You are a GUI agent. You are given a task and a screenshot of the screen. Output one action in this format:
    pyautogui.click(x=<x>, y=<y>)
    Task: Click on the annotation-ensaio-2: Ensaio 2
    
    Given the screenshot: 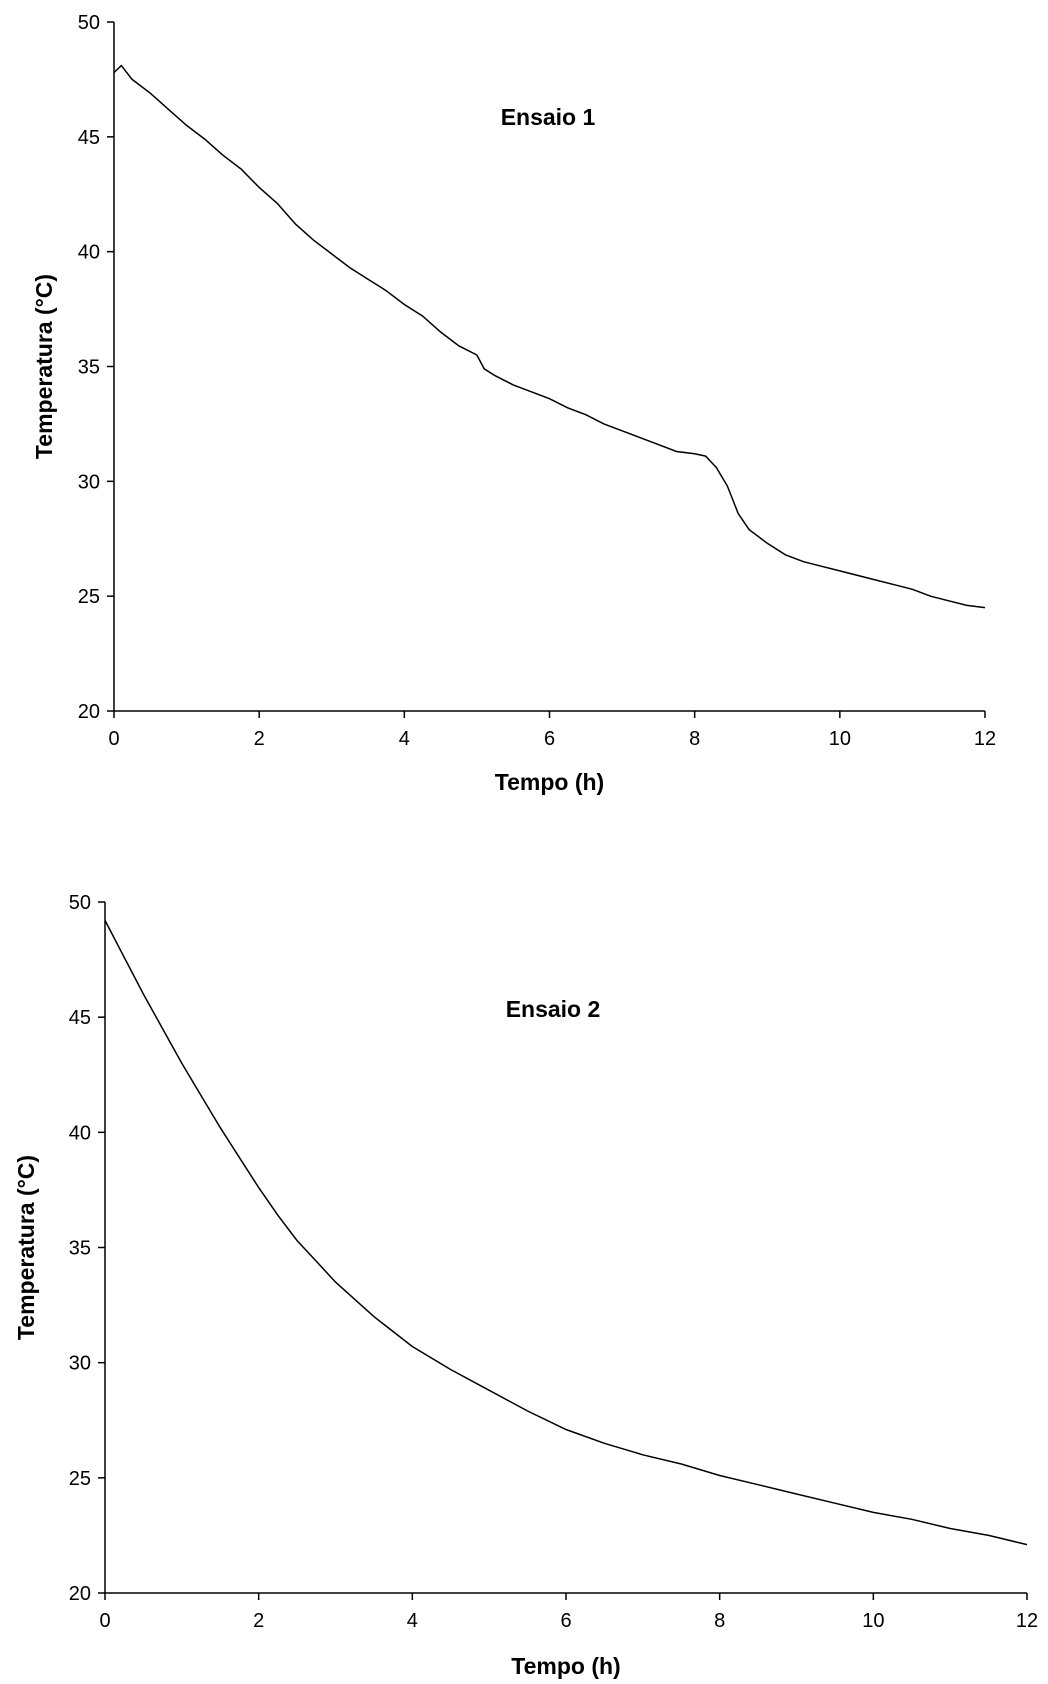 What is the action you would take?
    pyautogui.click(x=553, y=1009)
    